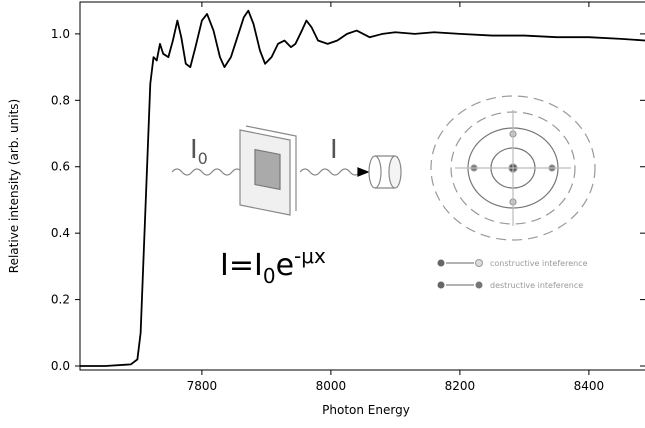  I want to click on y-tick-label: 0.4, so click(60, 233).